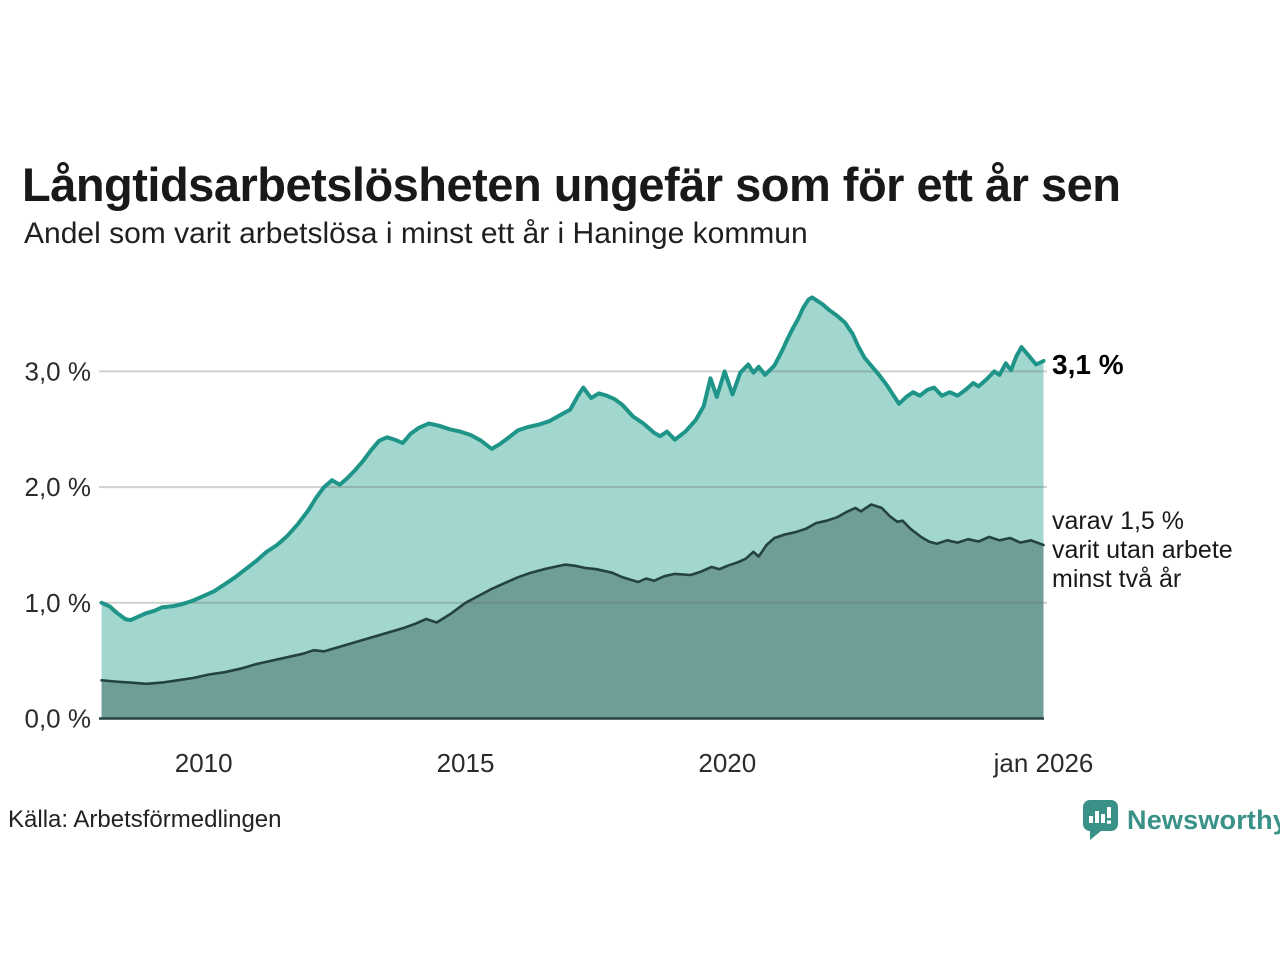  I want to click on logo-mini-bars, so click(1100, 815).